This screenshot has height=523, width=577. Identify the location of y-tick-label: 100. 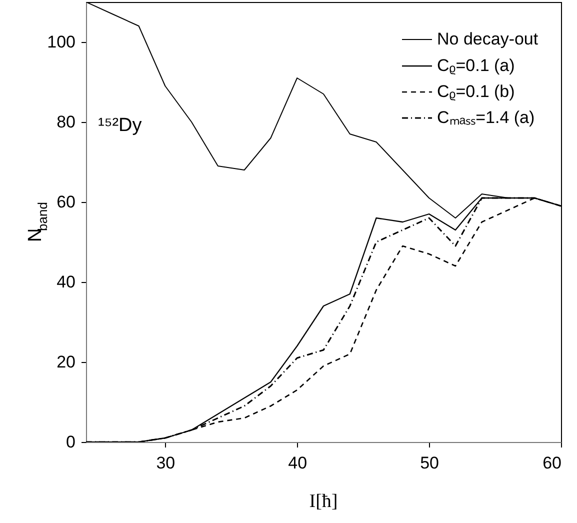
(61, 42).